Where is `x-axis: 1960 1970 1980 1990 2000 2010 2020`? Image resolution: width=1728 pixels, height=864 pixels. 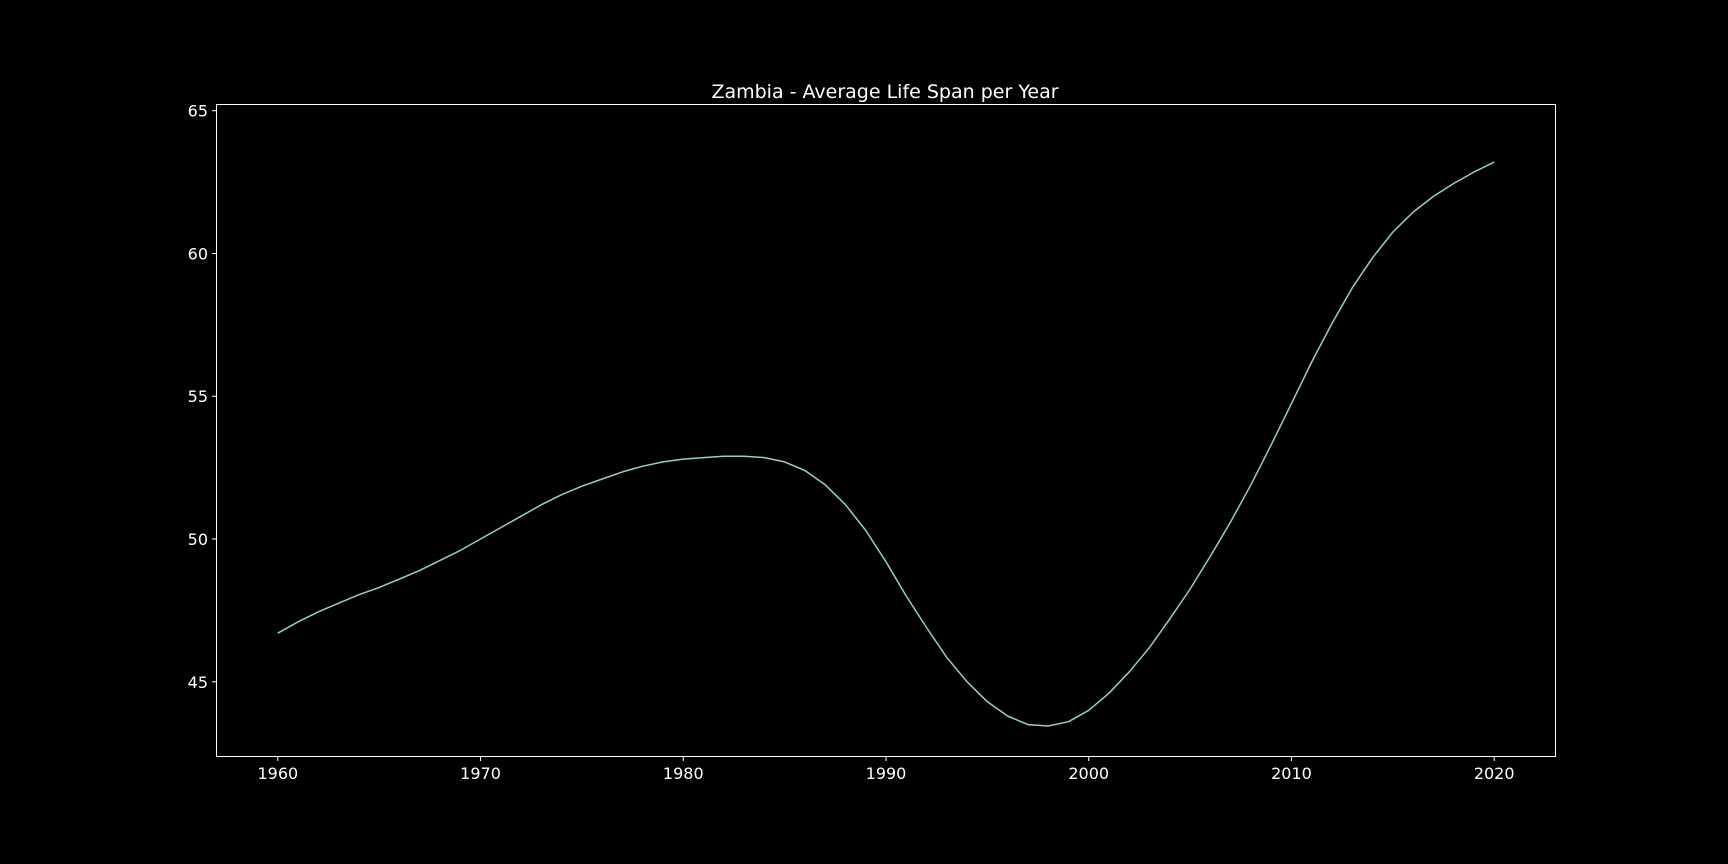 x-axis: 1960 1970 1980 1990 2000 2010 2020 is located at coordinates (886, 769).